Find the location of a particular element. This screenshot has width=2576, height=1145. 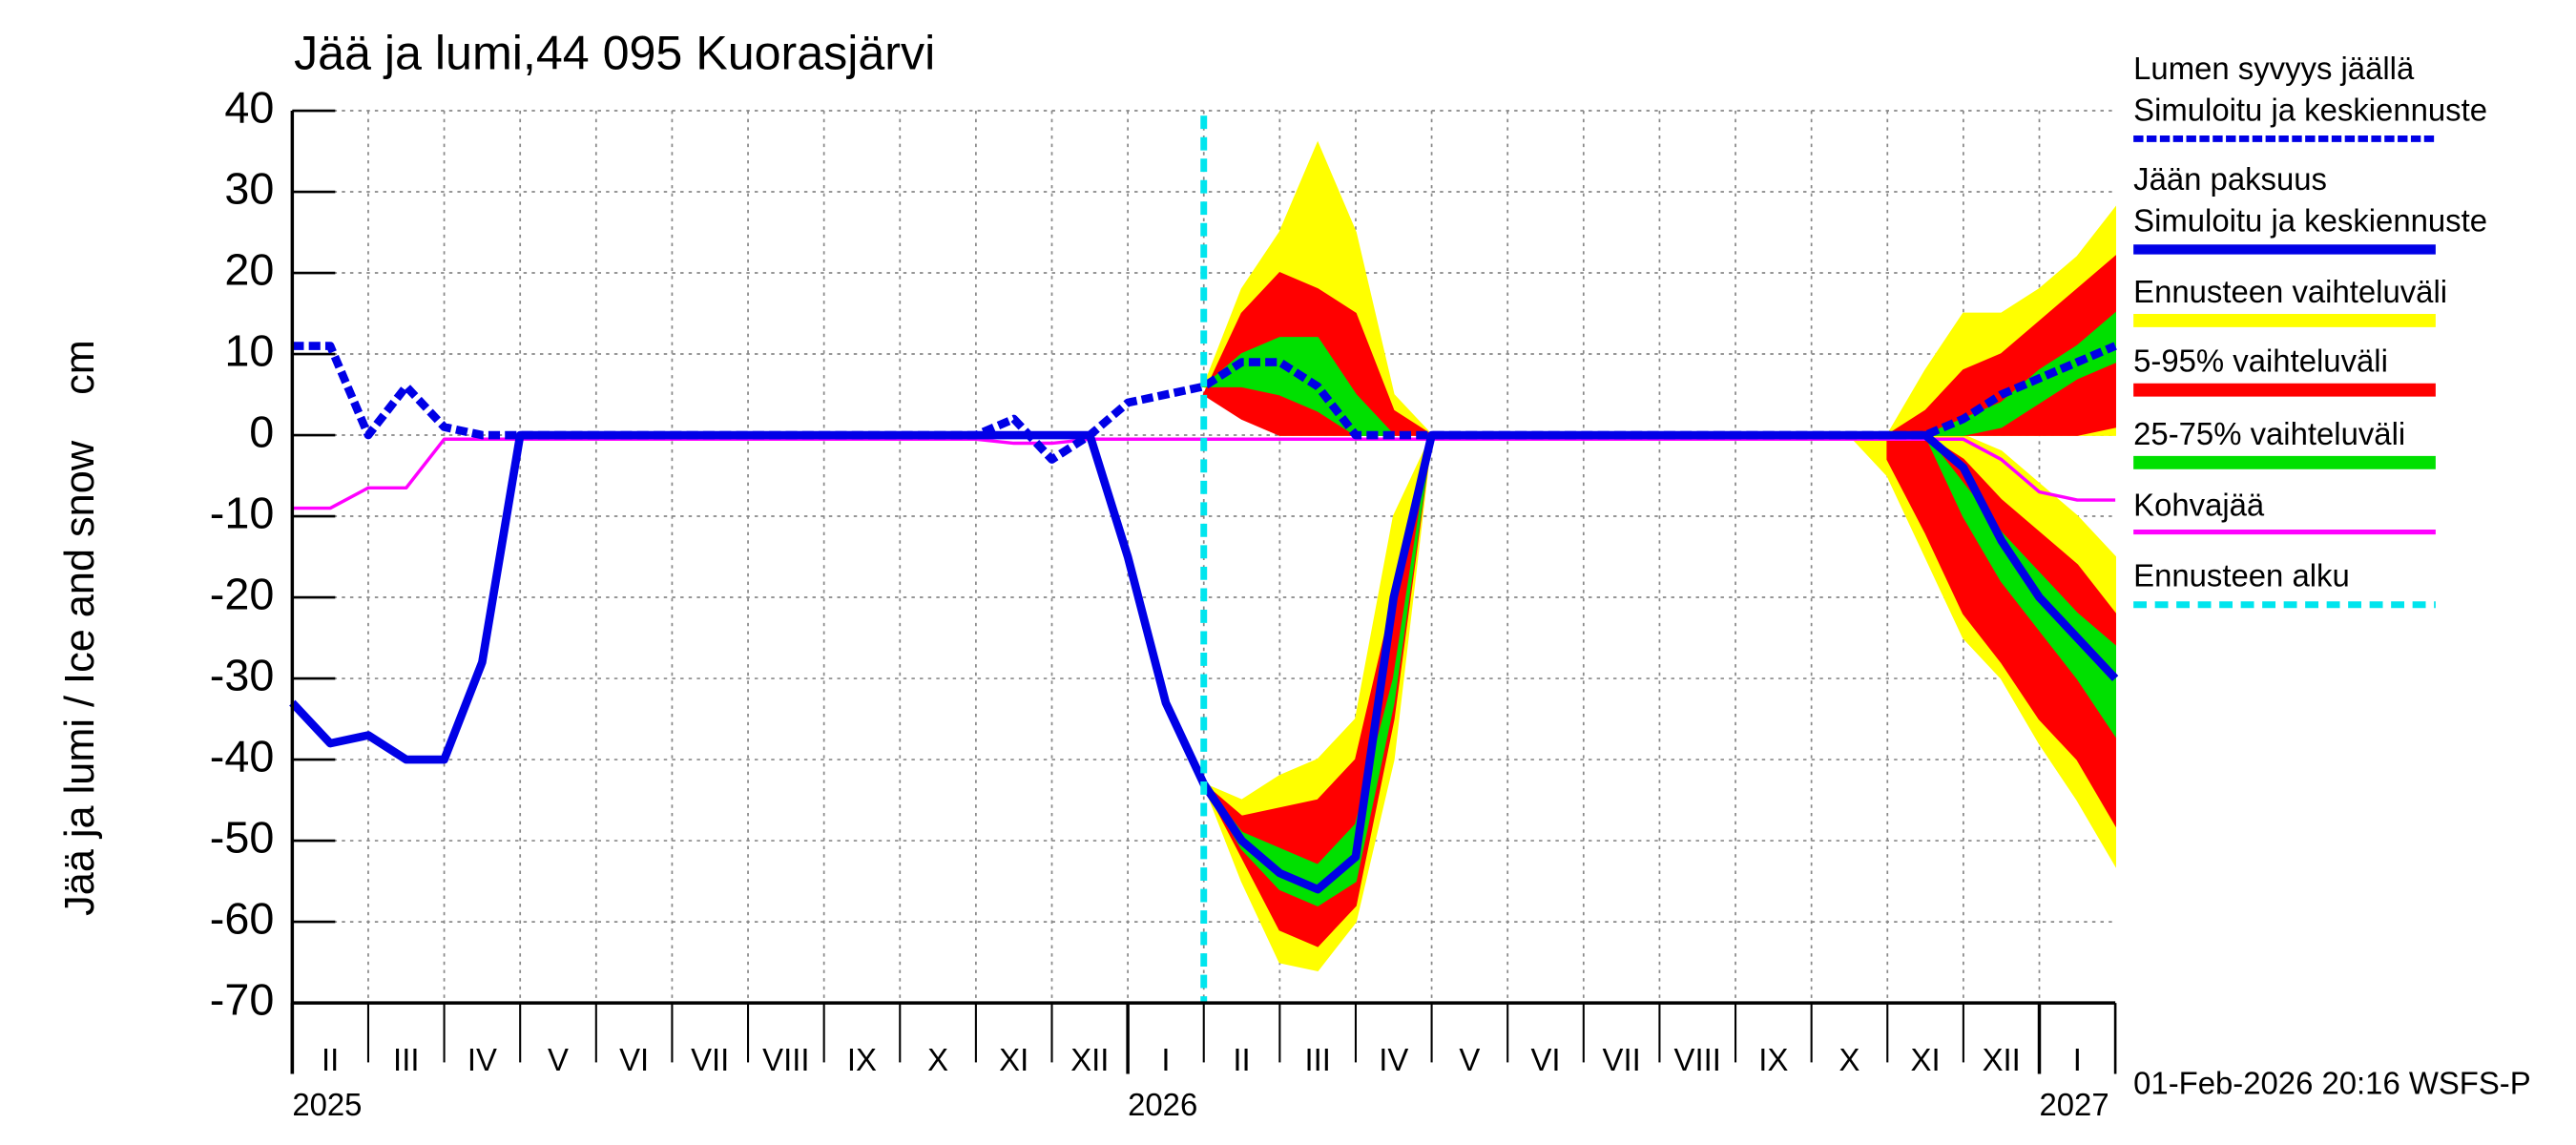

y-tick-label: 20 is located at coordinates (249, 269).